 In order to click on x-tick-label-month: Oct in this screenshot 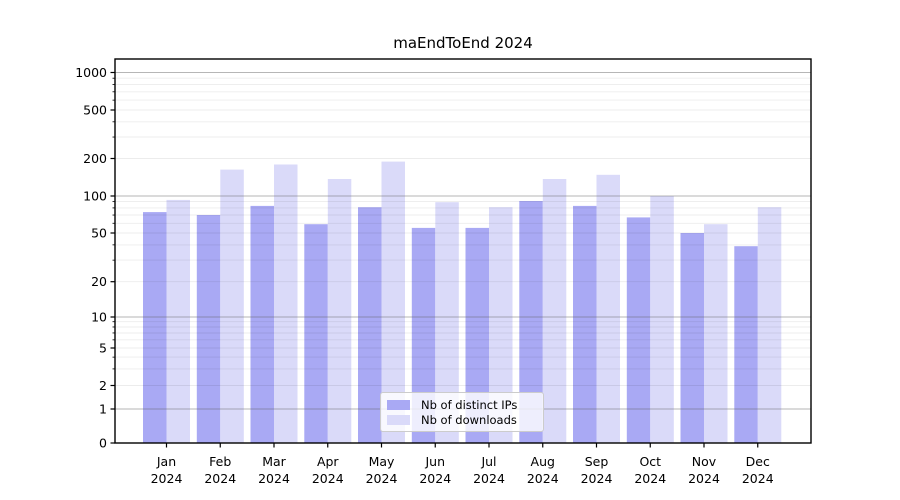, I will do `click(650, 461)`.